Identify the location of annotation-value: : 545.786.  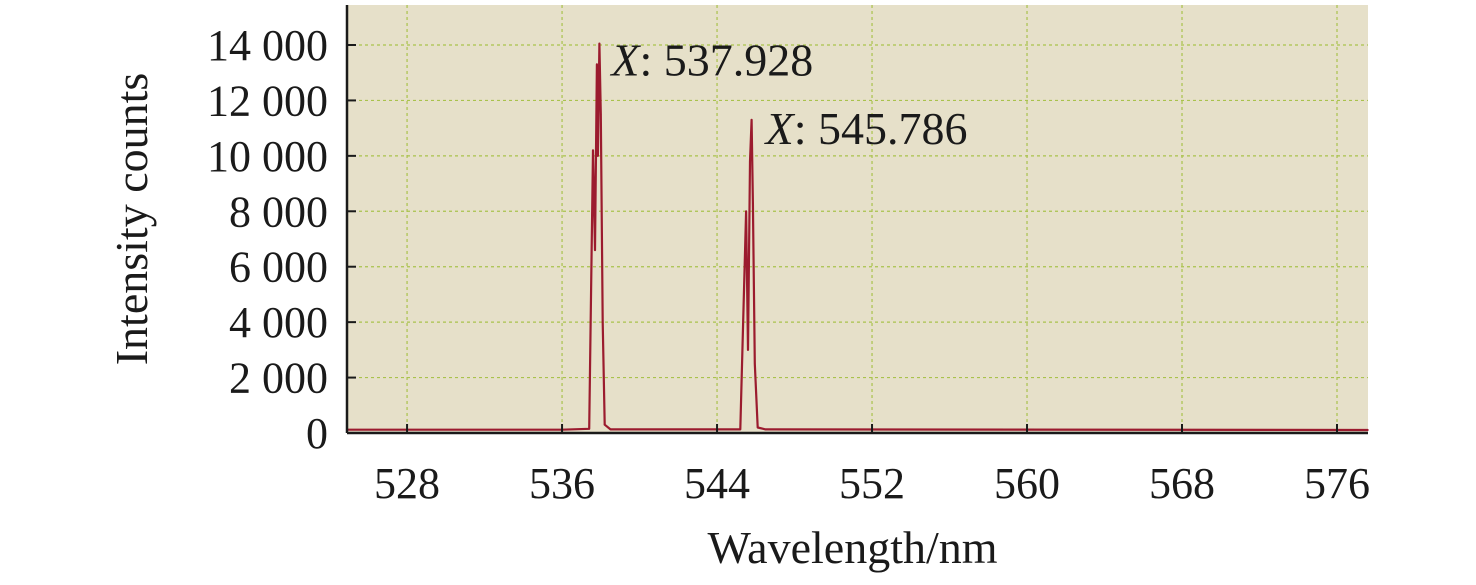
(881, 128).